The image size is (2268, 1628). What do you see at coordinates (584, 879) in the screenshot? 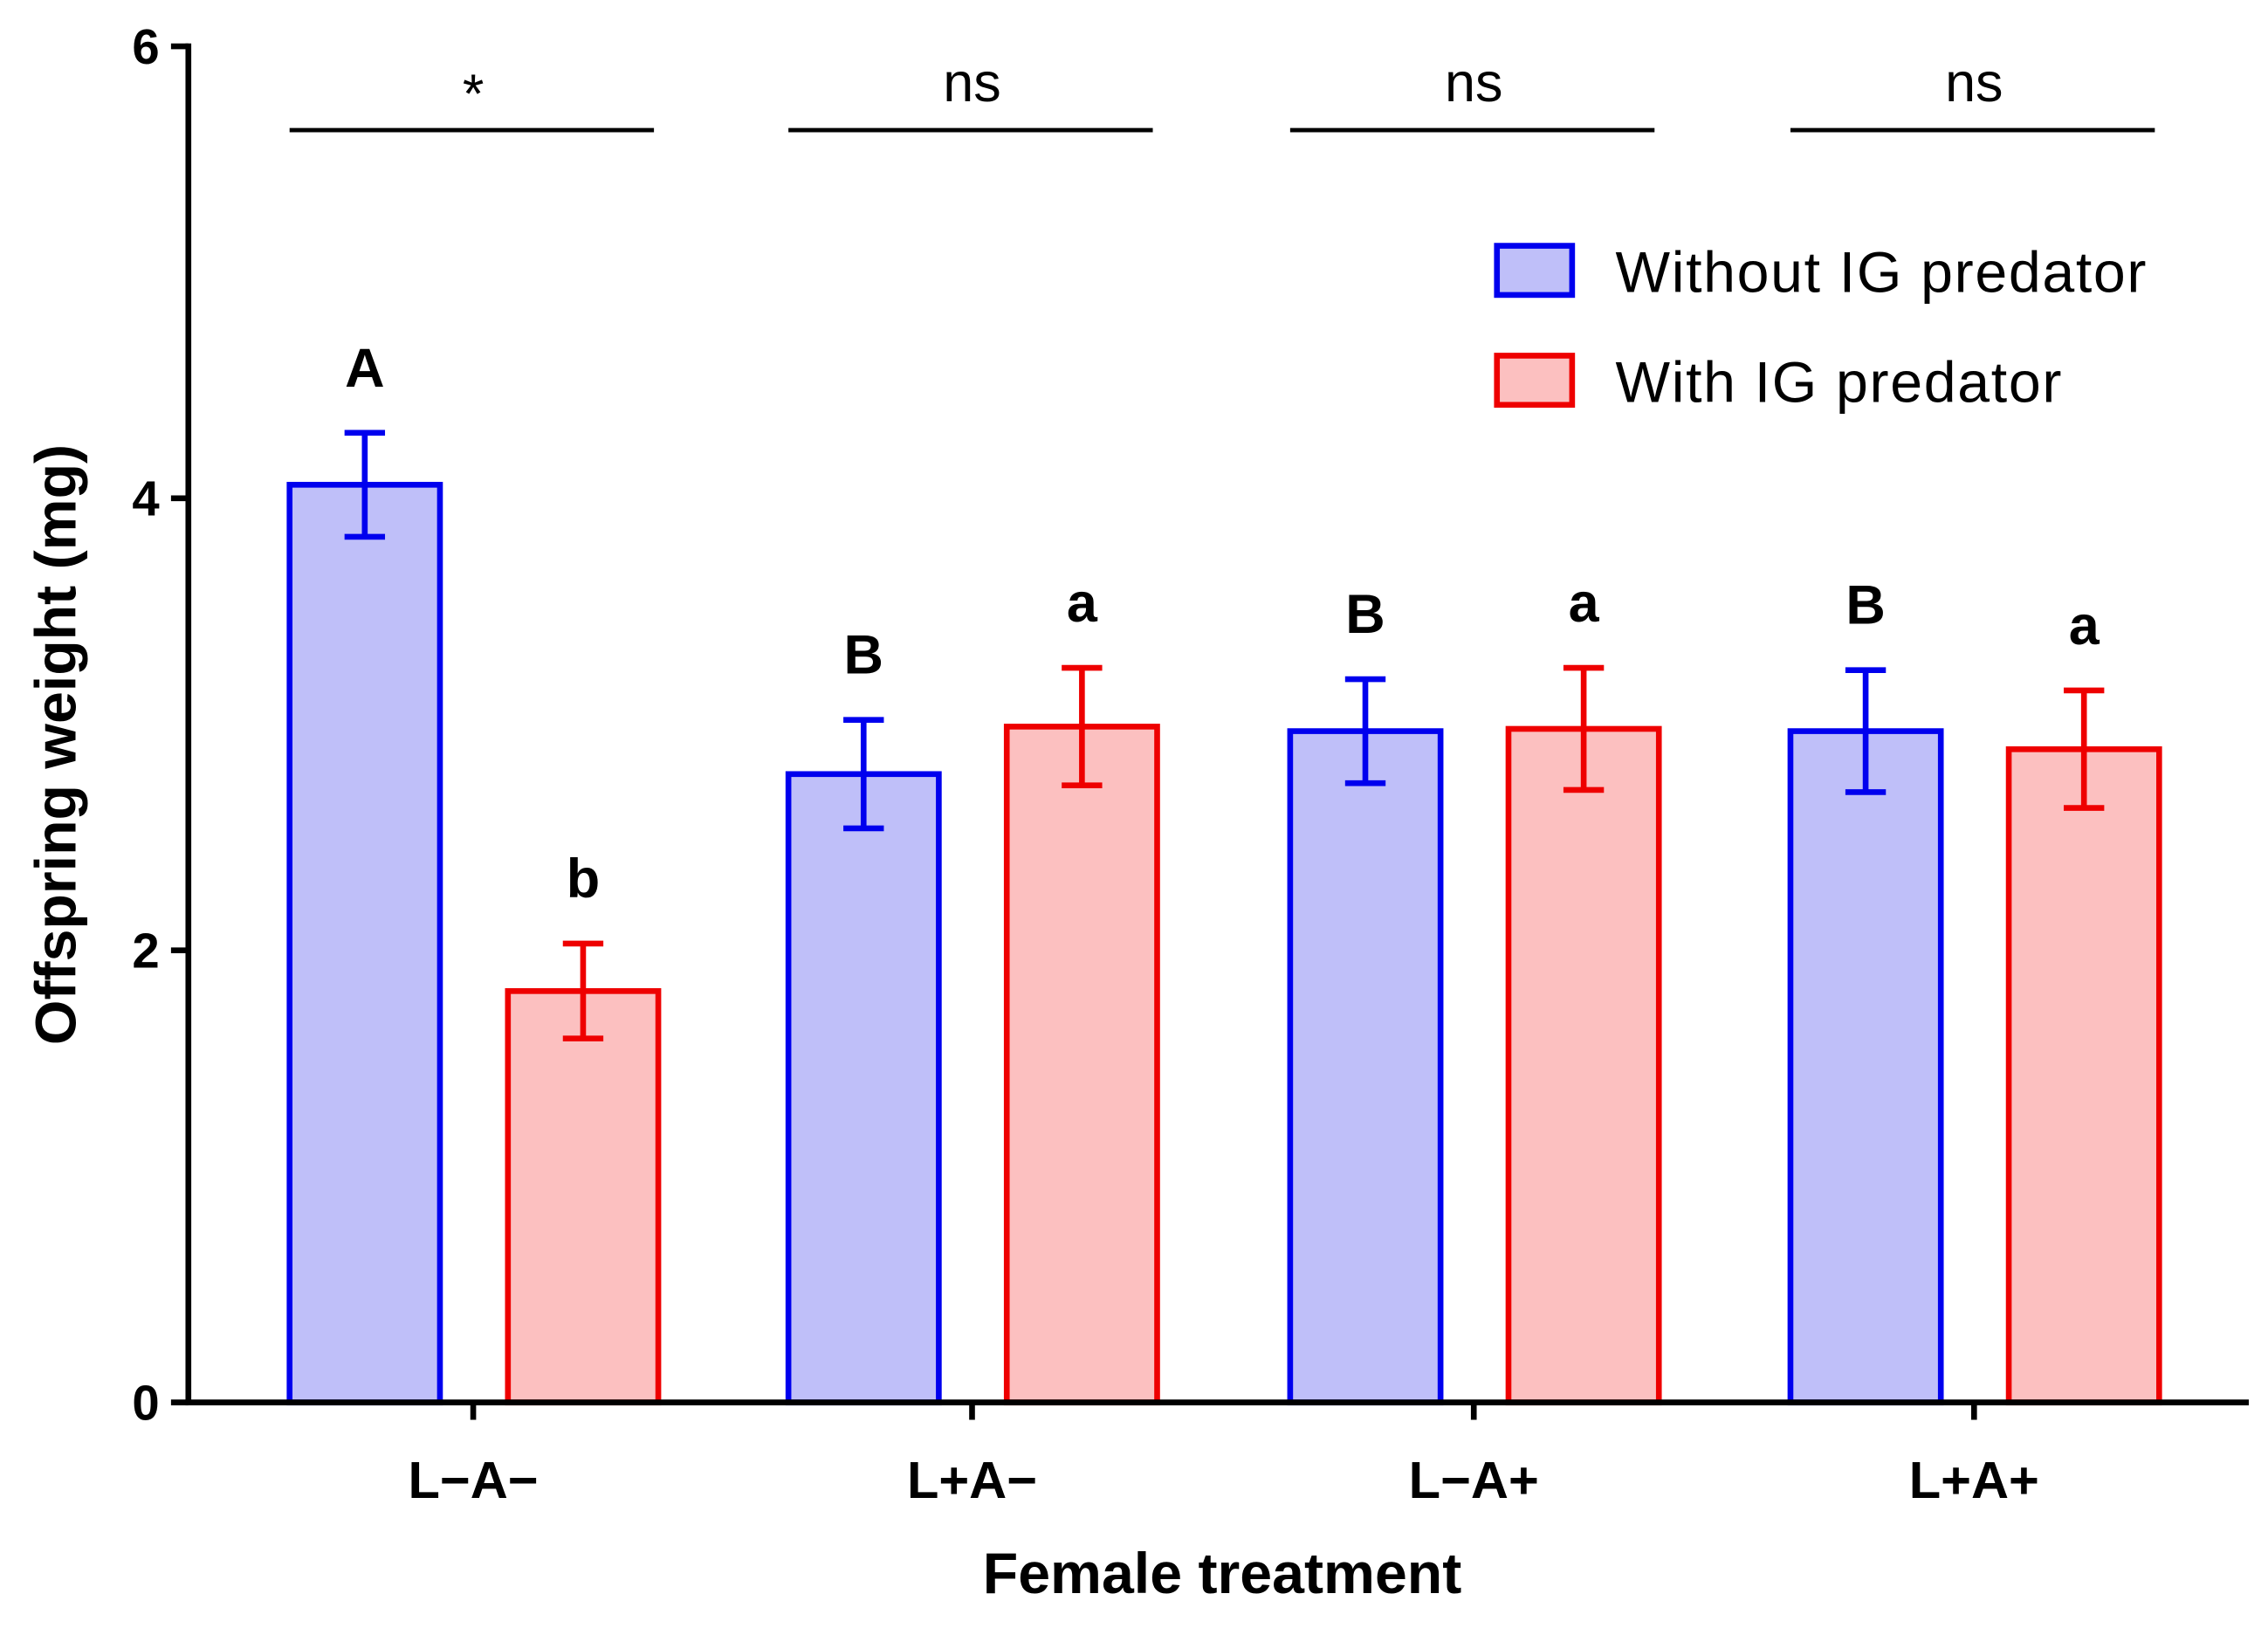
I see `group-letter: b` at bounding box center [584, 879].